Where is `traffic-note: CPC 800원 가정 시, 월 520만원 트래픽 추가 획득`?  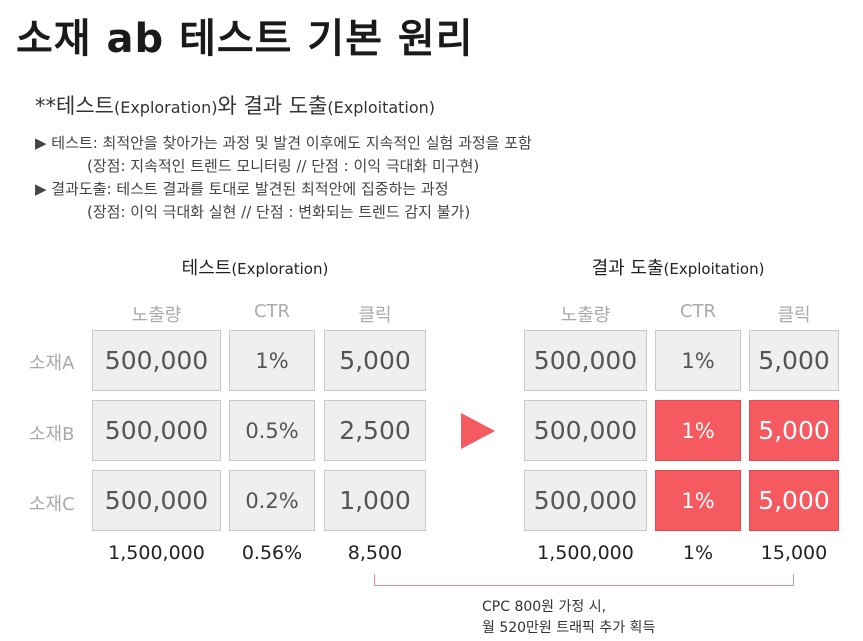
traffic-note: CPC 800원 가정 시, 월 520만원 트래픽 추가 획득 is located at coordinates (568, 618).